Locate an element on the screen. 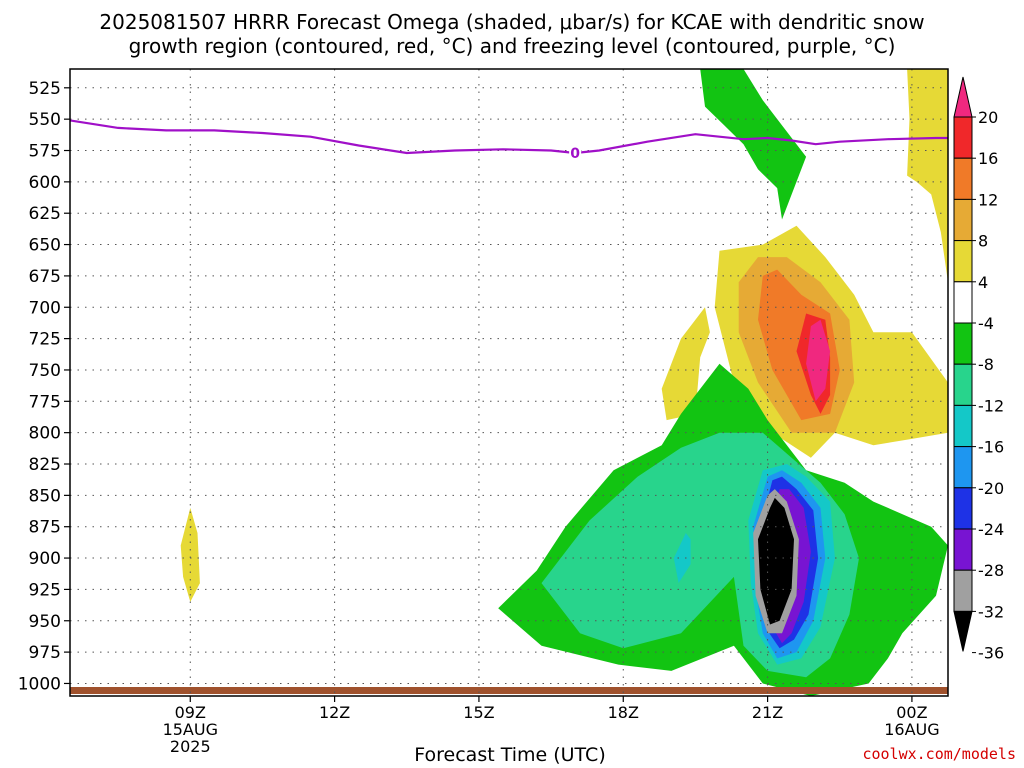 This screenshot has height=768, width=1024. y-tick-label: 900 is located at coordinates (45, 559).